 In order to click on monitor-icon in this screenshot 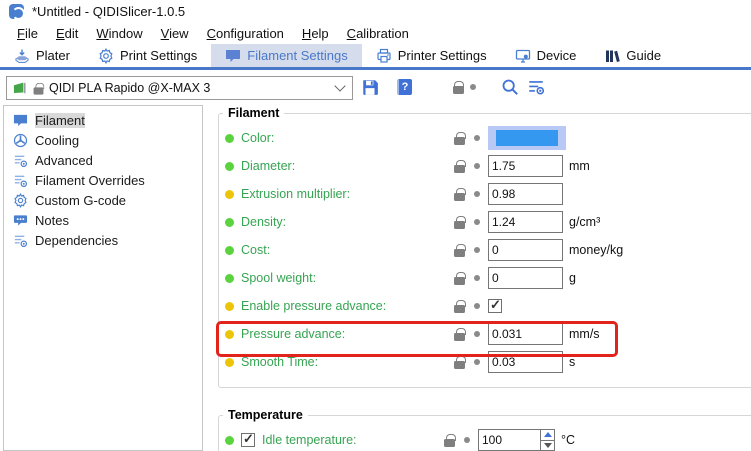, I will do `click(523, 56)`.